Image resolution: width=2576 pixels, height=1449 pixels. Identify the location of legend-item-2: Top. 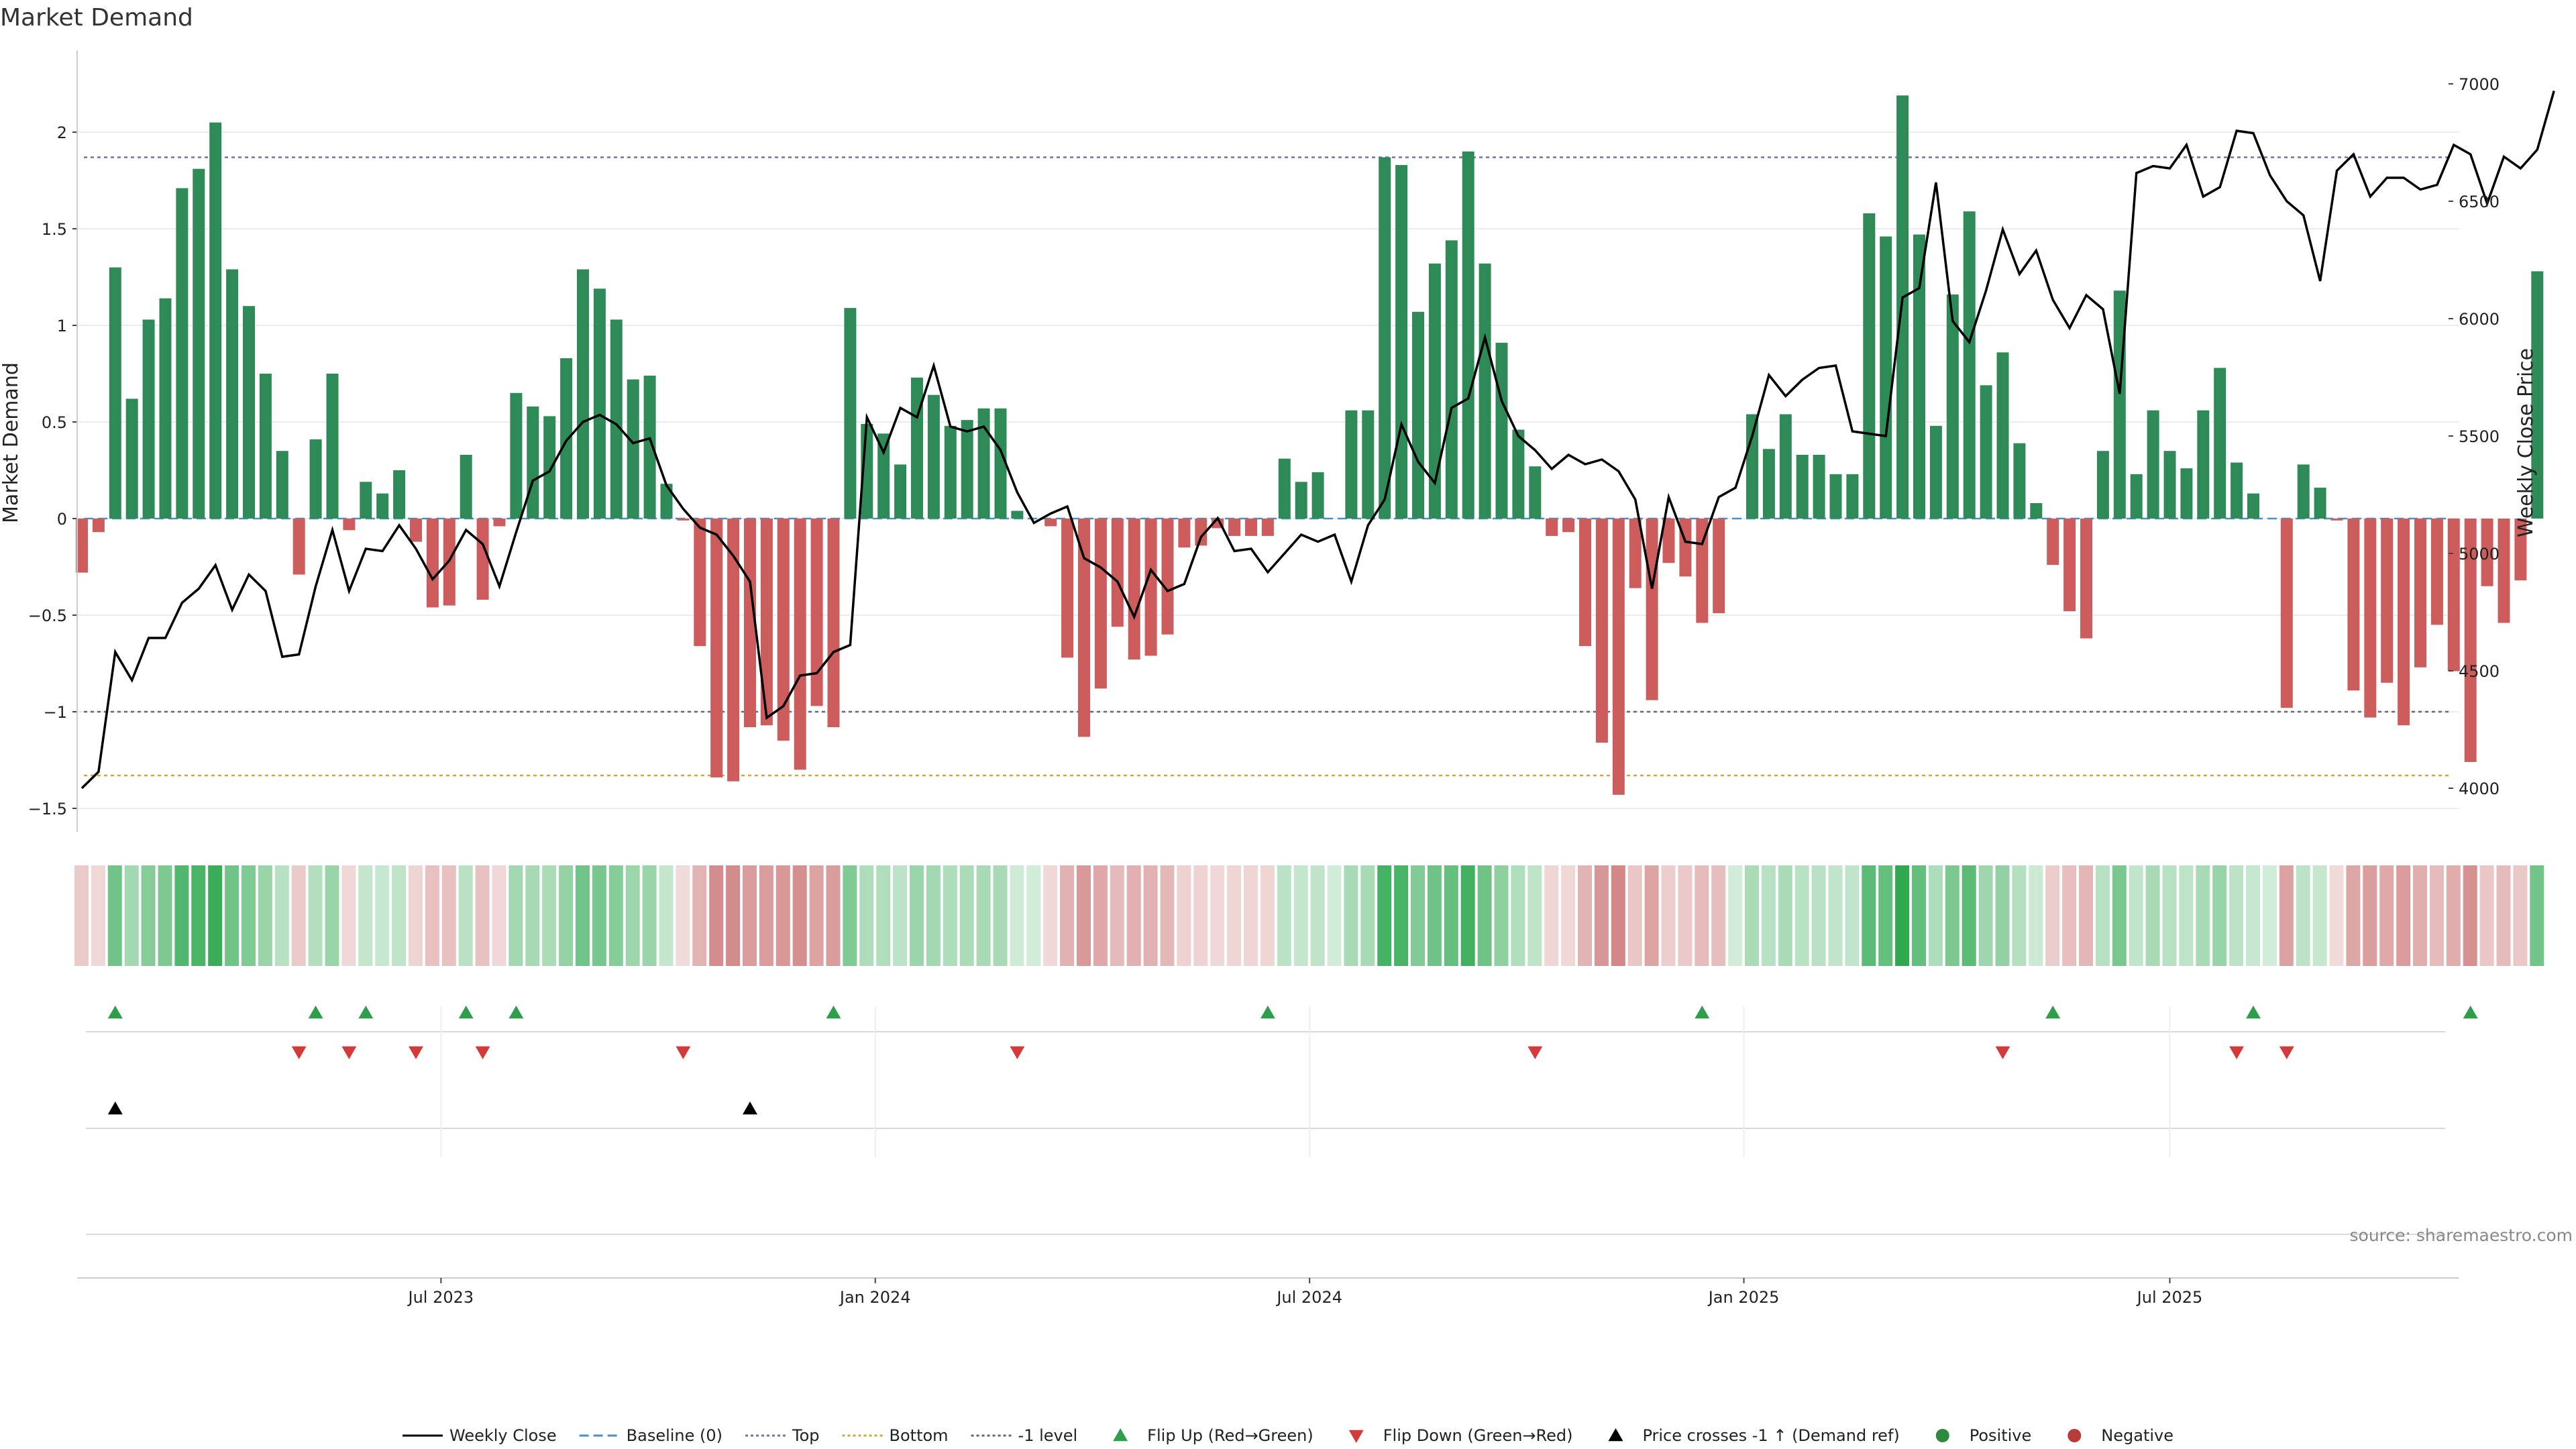
(782, 1435).